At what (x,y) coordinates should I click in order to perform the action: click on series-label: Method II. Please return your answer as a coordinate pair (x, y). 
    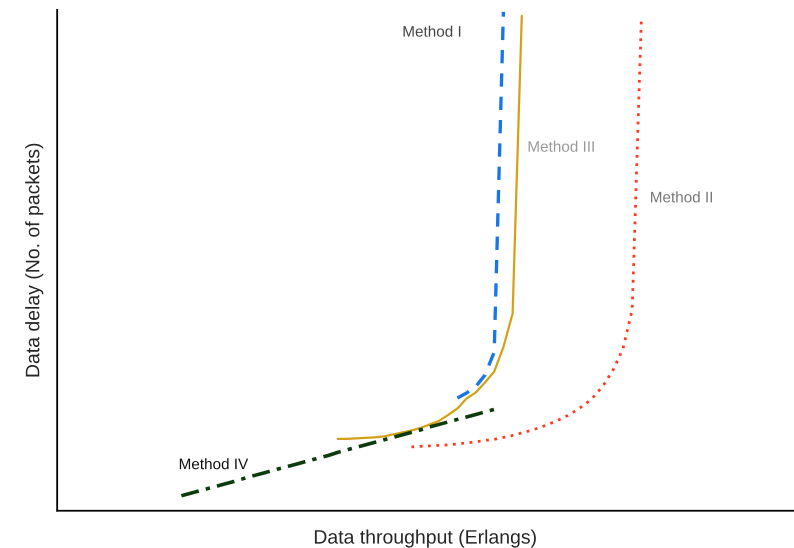
    Looking at the image, I should click on (681, 197).